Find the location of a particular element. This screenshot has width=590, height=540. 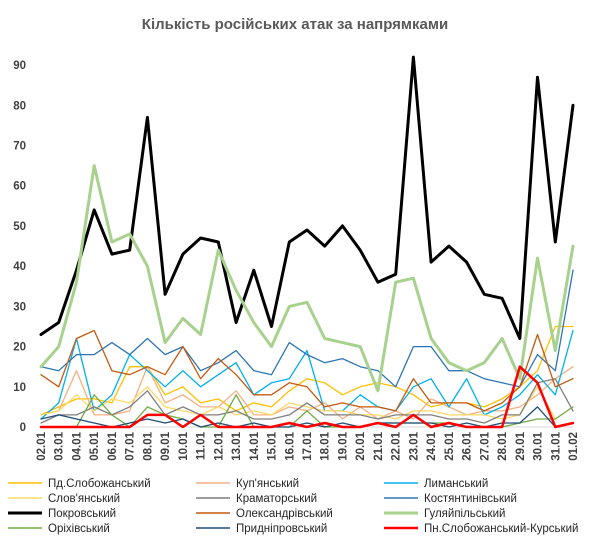

y-axis: 0 10 20 30 40 50 60 70 80 90 is located at coordinates (19, 247).